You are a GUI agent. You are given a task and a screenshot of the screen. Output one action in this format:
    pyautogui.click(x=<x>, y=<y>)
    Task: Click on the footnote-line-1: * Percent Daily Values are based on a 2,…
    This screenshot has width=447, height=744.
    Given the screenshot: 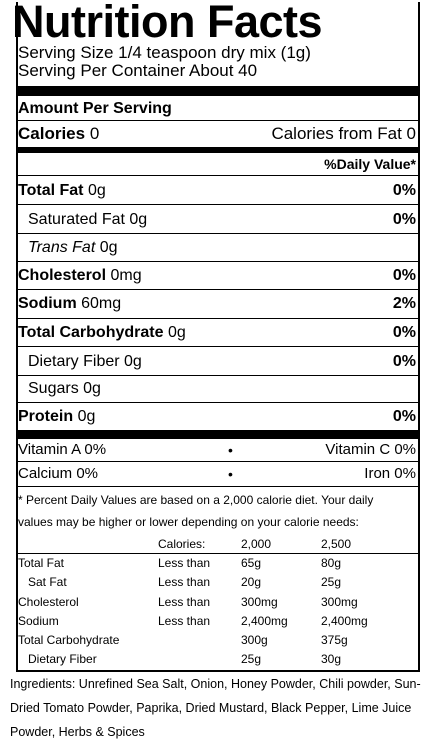 What is the action you would take?
    pyautogui.click(x=196, y=500)
    